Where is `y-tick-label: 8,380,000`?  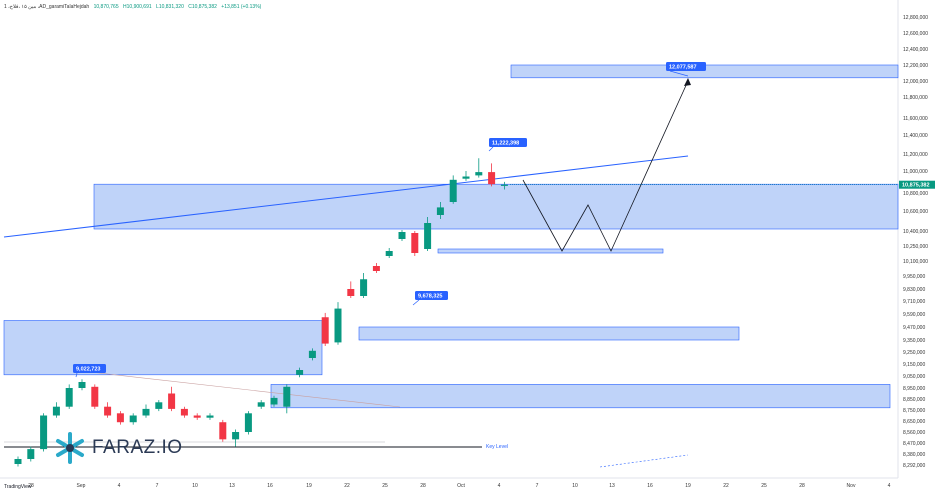
y-tick-label: 8,380,000 is located at coordinates (914, 455).